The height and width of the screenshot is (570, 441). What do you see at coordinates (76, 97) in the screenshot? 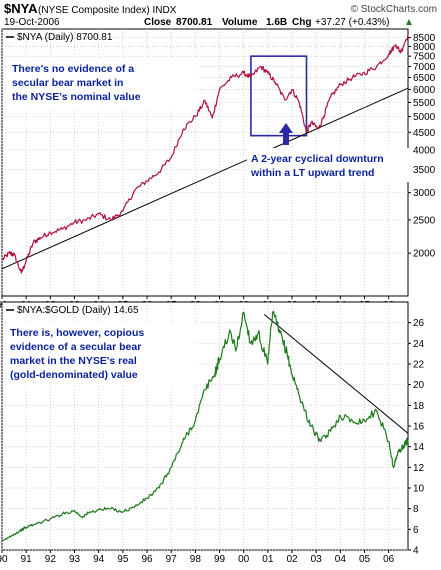
I see `nya-annotation-line-3: the NYSE's nominal value` at bounding box center [76, 97].